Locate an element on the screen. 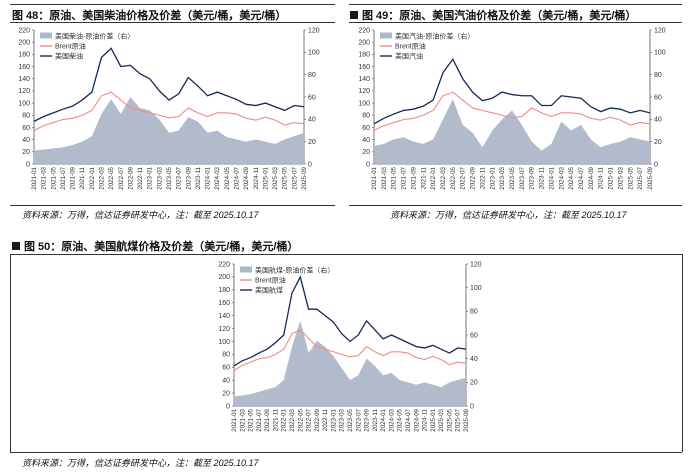  figure-49-source-rule is located at coordinates (515, 205).